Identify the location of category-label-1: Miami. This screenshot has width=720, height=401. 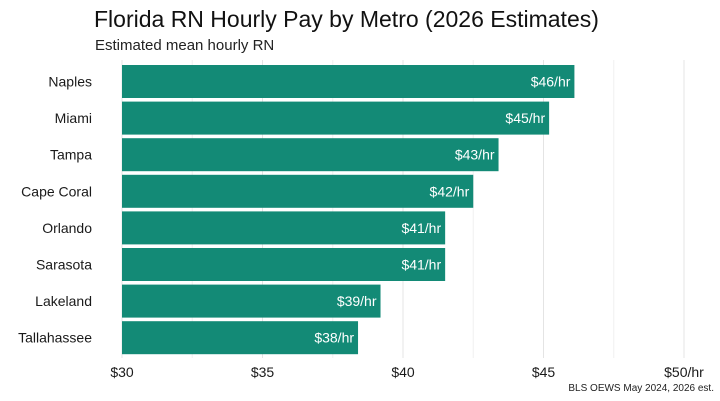
(73, 118).